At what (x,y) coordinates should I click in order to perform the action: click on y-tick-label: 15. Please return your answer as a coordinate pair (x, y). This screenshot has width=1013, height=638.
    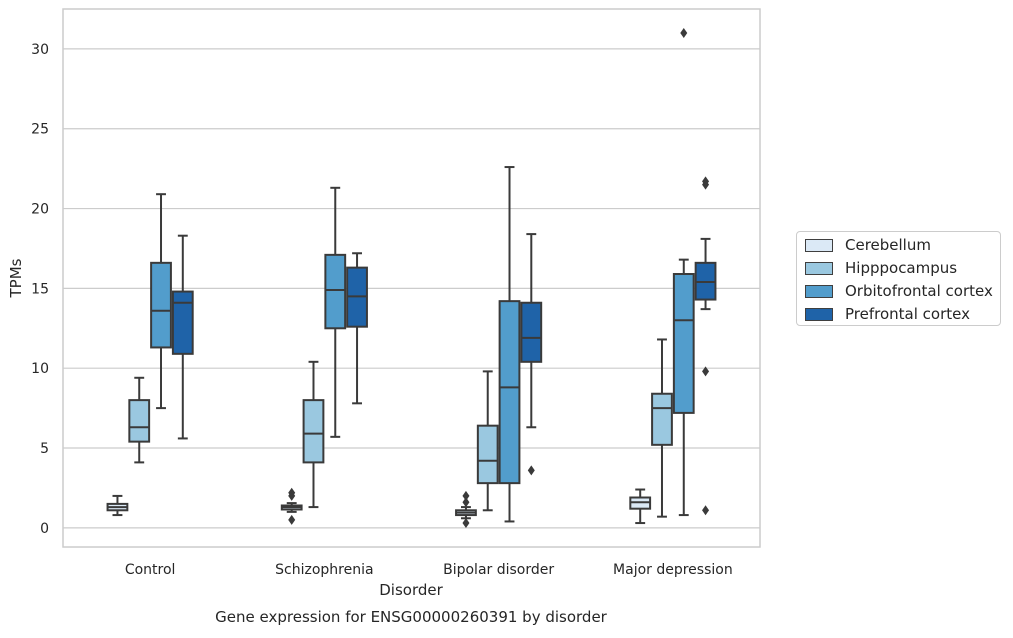
    Looking at the image, I should click on (40, 289).